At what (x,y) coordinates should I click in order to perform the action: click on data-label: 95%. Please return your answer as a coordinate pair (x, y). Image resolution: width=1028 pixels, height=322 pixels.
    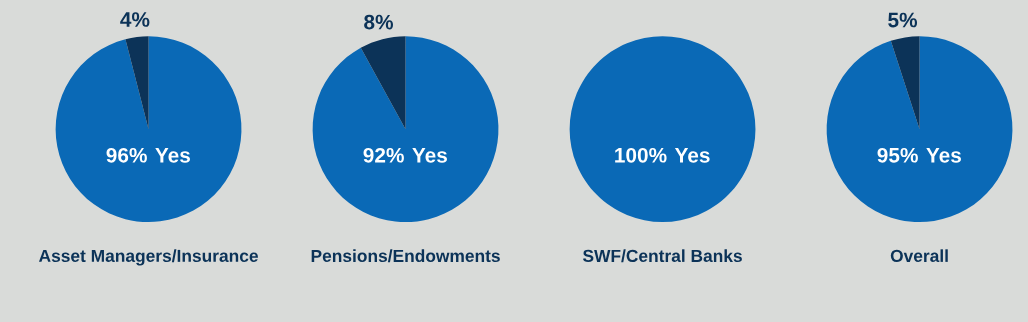
    Looking at the image, I should click on (897, 155).